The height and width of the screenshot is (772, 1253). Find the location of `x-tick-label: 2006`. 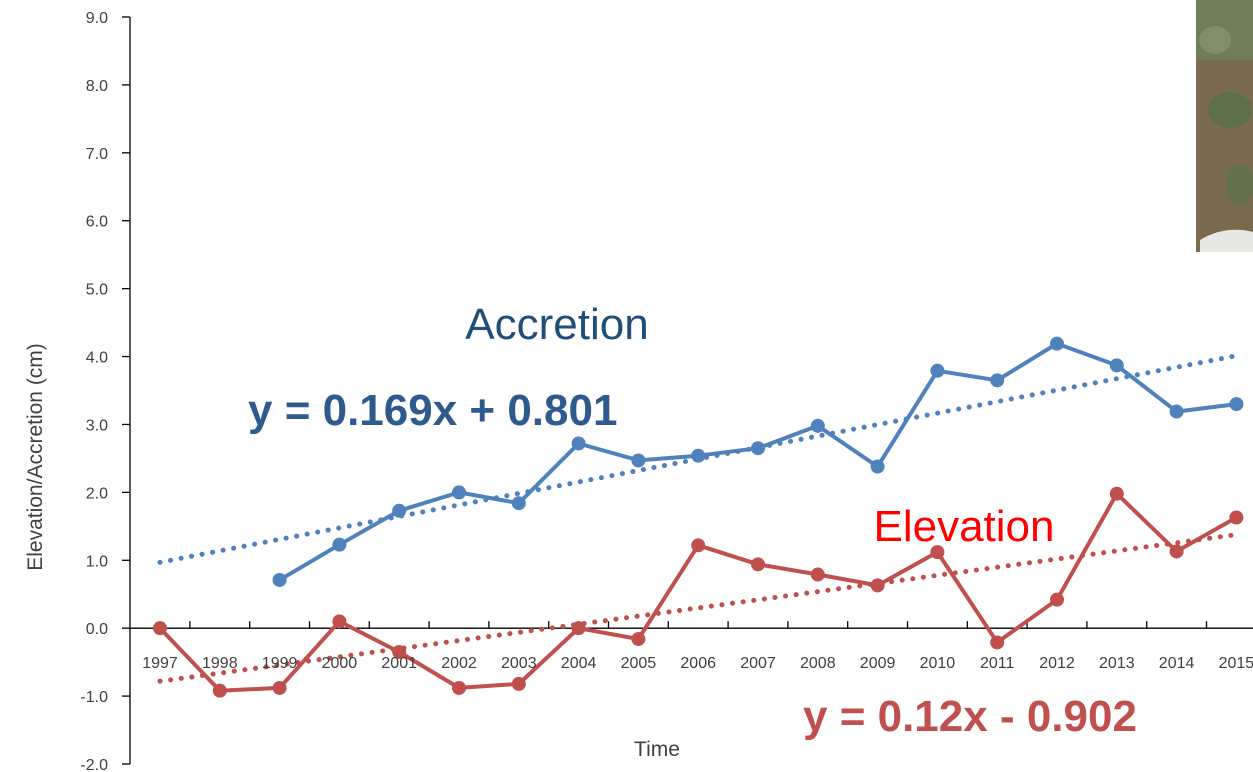

x-tick-label: 2006 is located at coordinates (698, 663).